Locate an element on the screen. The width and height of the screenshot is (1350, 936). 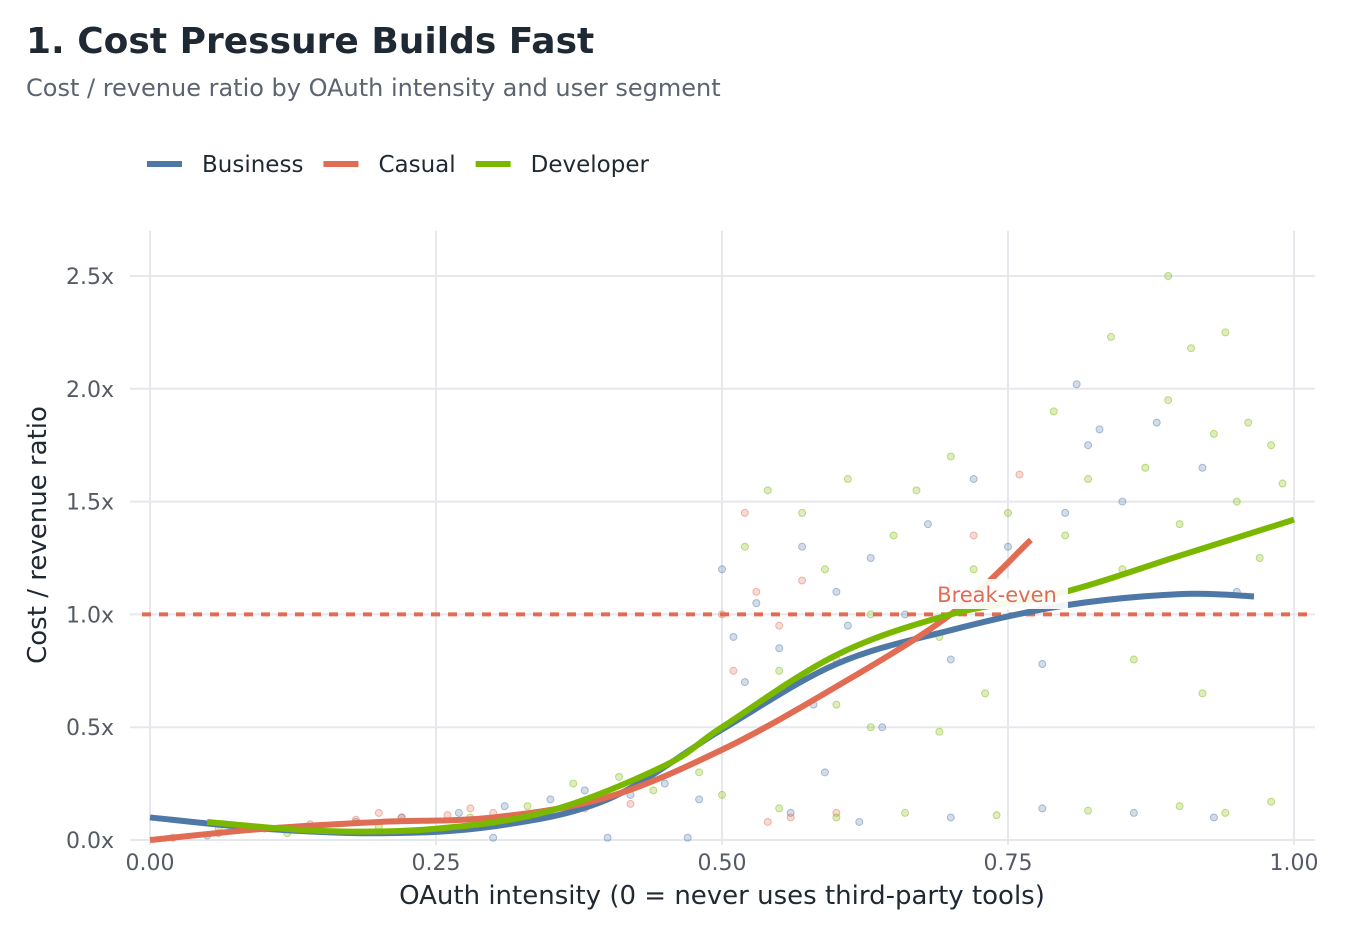
chart-title: 1. Cost Pressure Builds Fast is located at coordinates (310, 41).